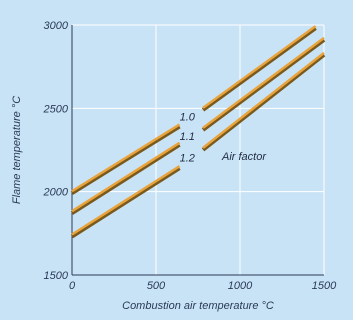  What do you see at coordinates (56, 109) in the screenshot?
I see `y-tick-label: 2500` at bounding box center [56, 109].